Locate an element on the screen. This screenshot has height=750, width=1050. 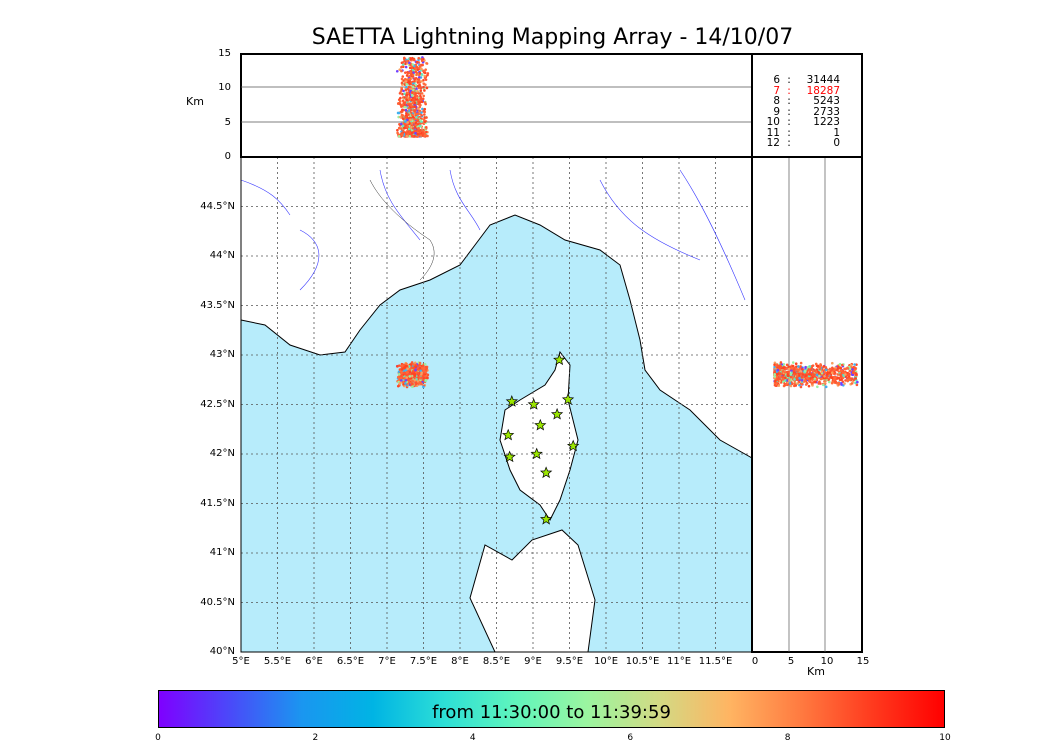
count-value: 31444 is located at coordinates (823, 80).